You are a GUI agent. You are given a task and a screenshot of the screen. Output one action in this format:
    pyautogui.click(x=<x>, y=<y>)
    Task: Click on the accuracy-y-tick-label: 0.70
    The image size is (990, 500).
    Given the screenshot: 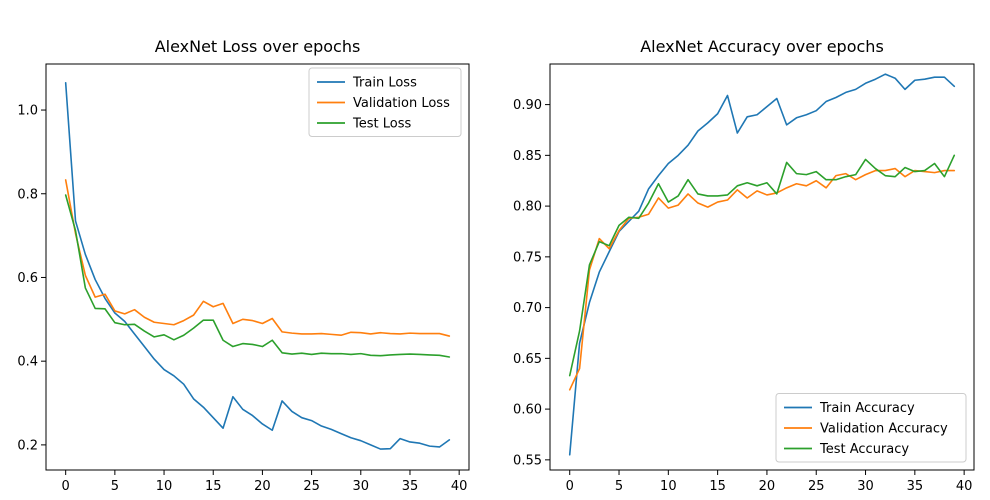 What is the action you would take?
    pyautogui.click(x=527, y=308)
    